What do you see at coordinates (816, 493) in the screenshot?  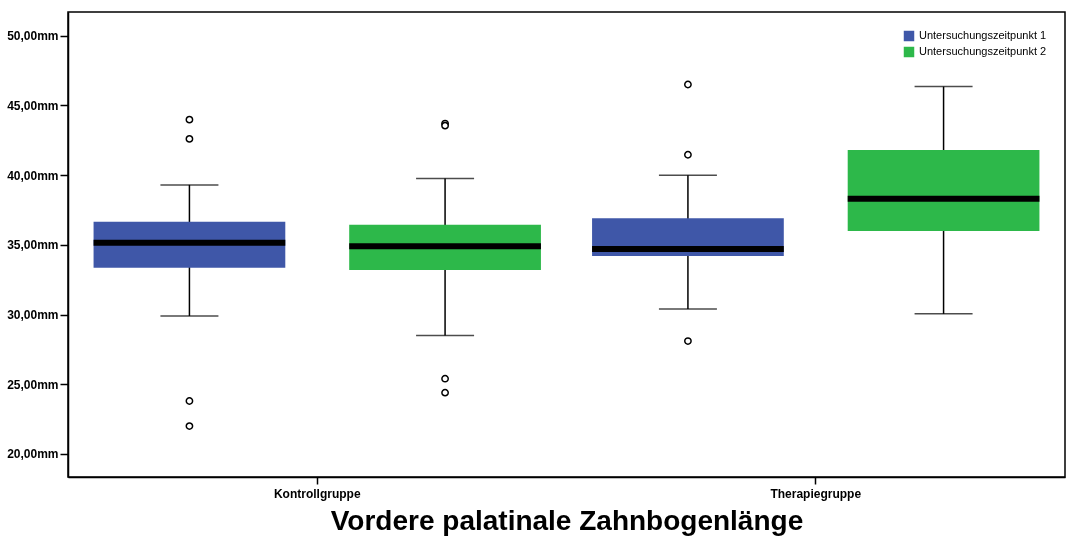 I see `x-tick-label: Therapiegruppe` at bounding box center [816, 493].